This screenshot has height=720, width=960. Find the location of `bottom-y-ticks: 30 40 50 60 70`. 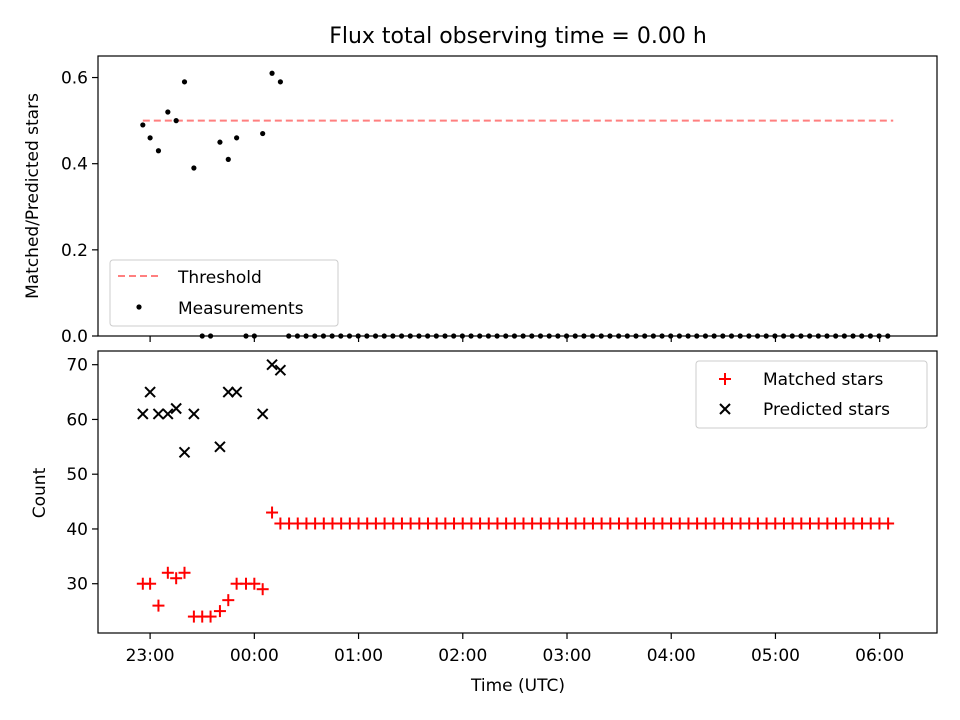

bottom-y-ticks: 30 40 50 60 70 is located at coordinates (82, 475).